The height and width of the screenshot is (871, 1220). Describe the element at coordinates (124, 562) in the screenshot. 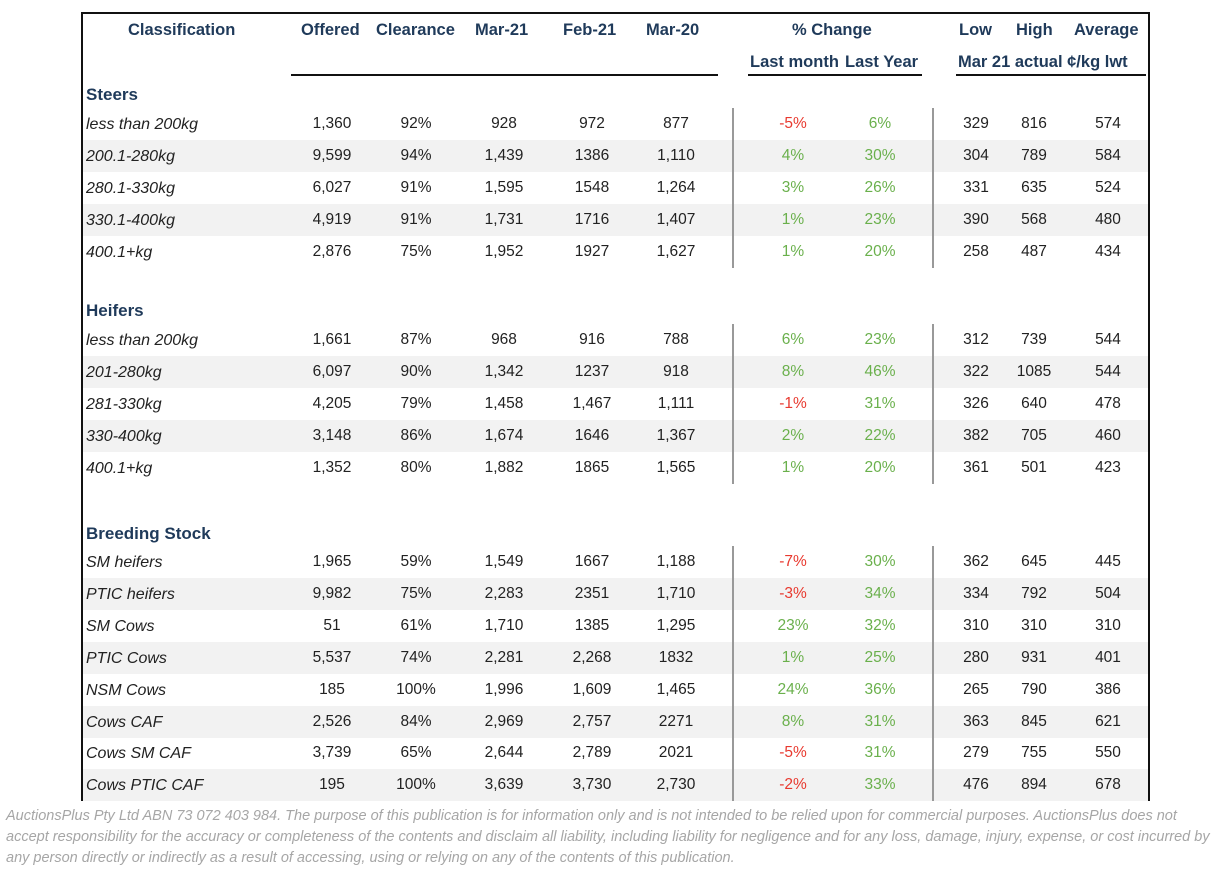

I see `row-label: SM heifers` at that location.